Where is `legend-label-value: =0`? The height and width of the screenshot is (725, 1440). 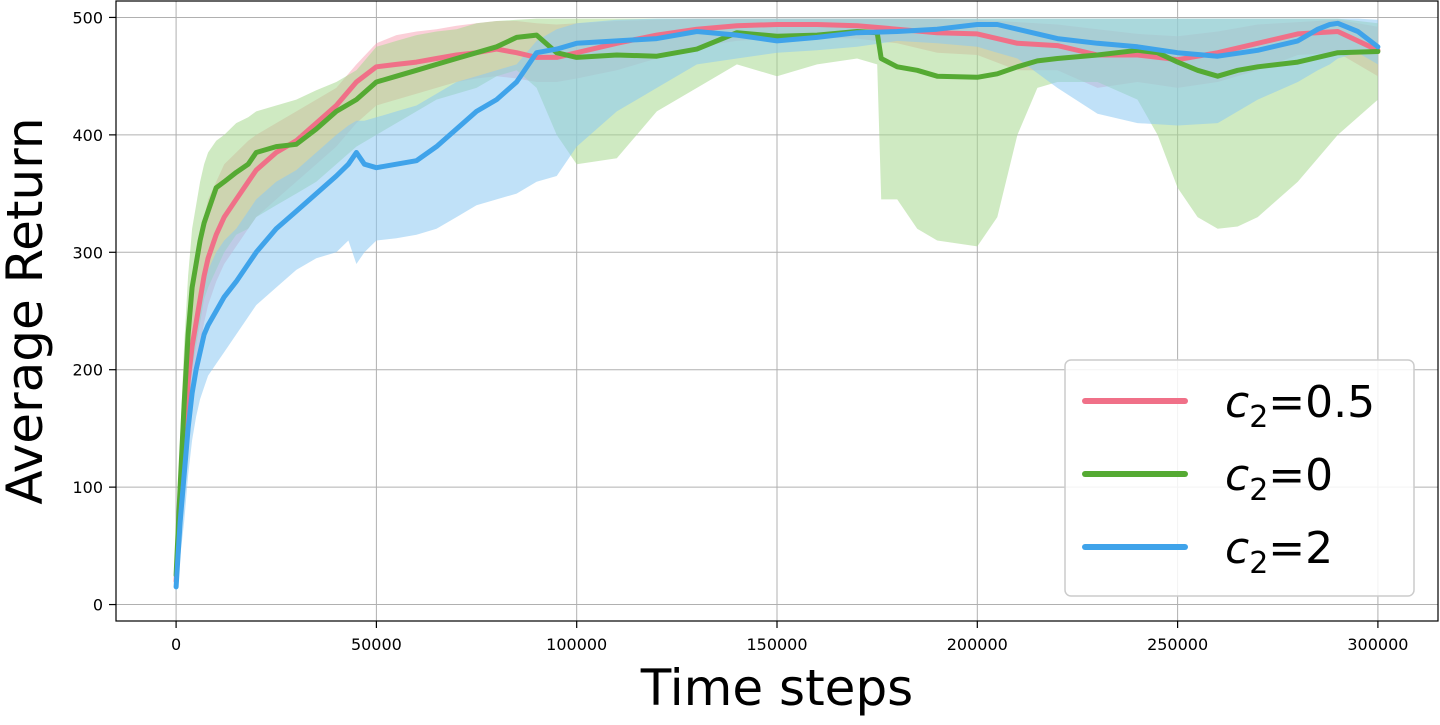 legend-label-value: =0 is located at coordinates (1300, 475).